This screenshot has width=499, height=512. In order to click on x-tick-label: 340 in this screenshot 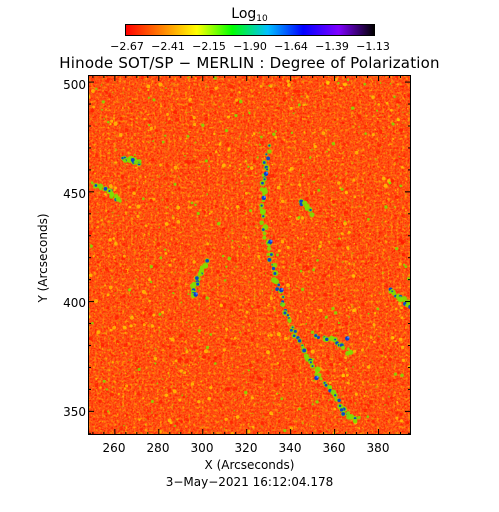, I will do `click(290, 448)`.